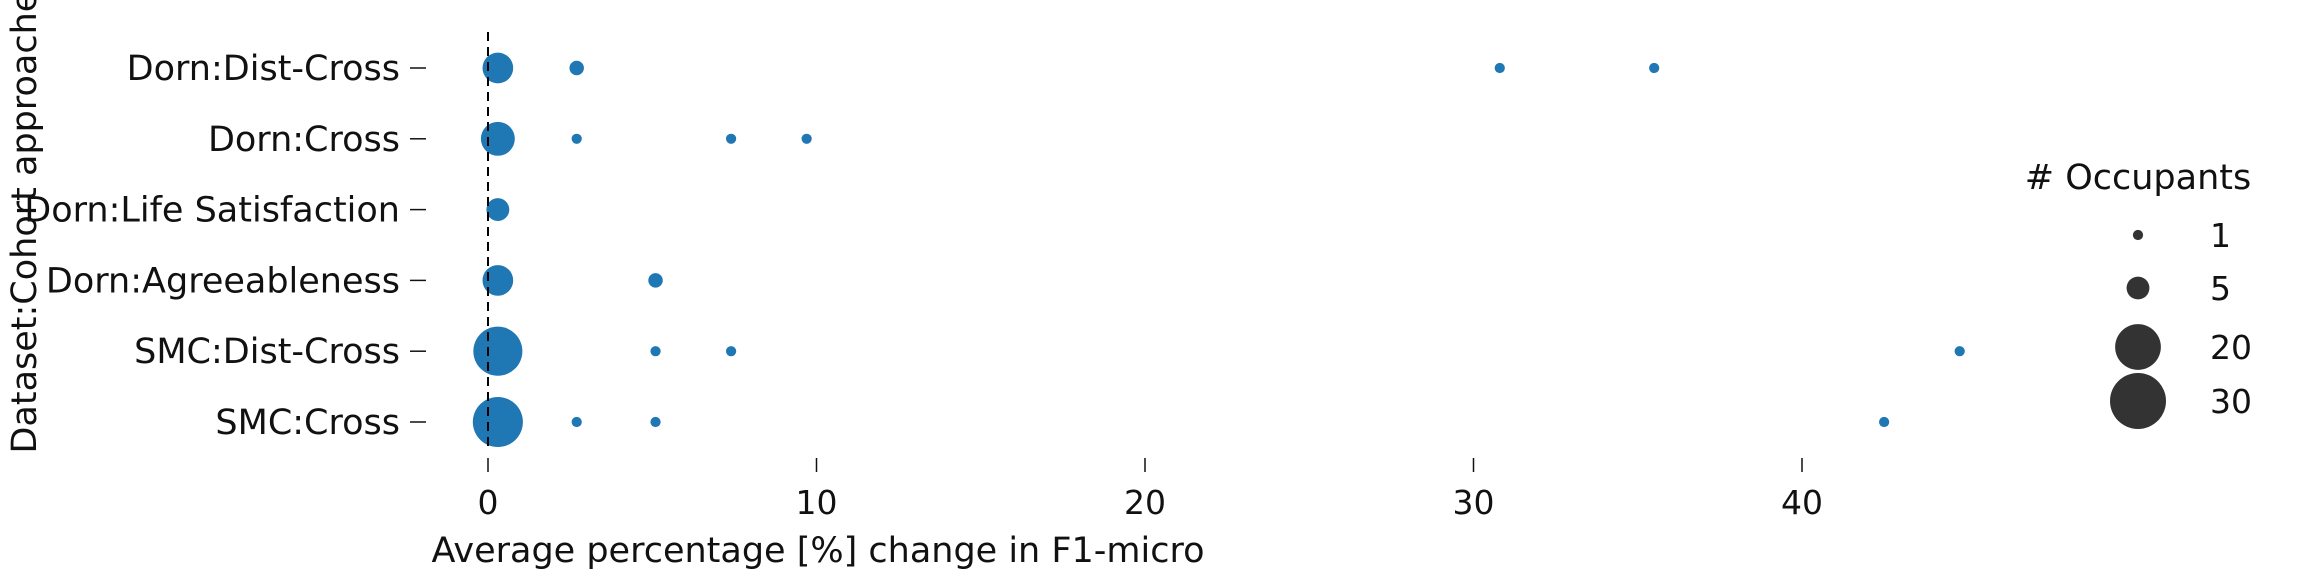 The height and width of the screenshot is (576, 2304). Describe the element at coordinates (488, 502) in the screenshot. I see `x-tick-label: 0` at that location.